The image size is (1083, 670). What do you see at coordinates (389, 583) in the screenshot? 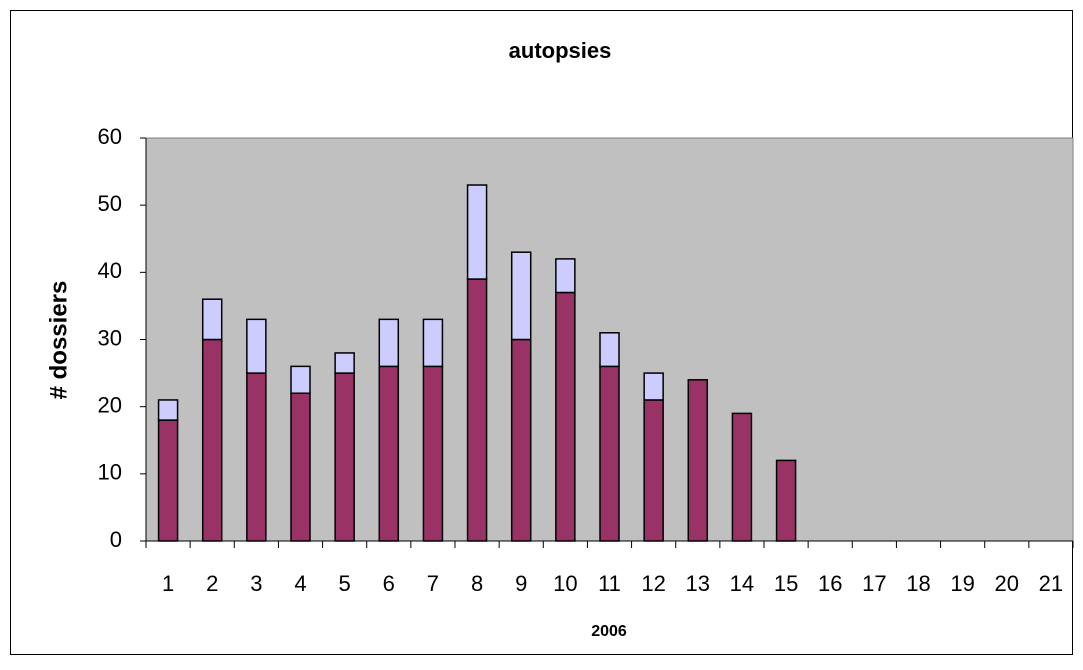
I see `x-tick-label: 6` at bounding box center [389, 583].